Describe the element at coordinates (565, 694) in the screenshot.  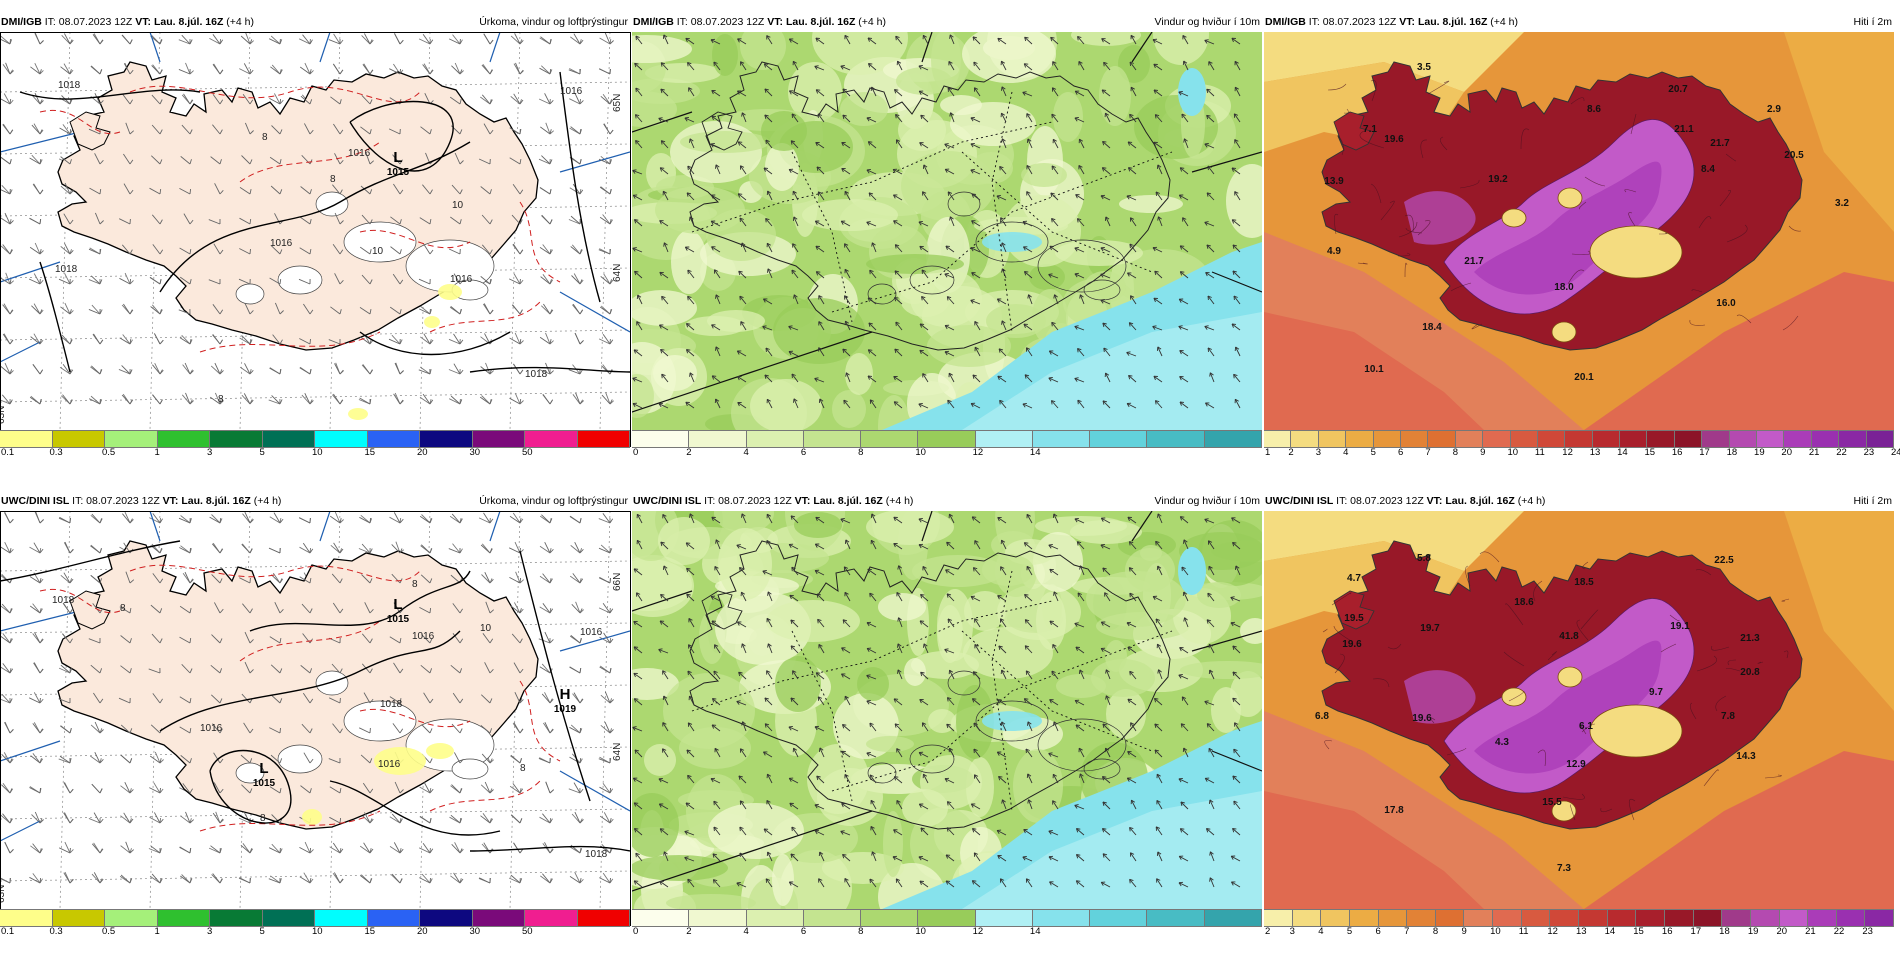
I see `high-pressure-marker: H` at that location.